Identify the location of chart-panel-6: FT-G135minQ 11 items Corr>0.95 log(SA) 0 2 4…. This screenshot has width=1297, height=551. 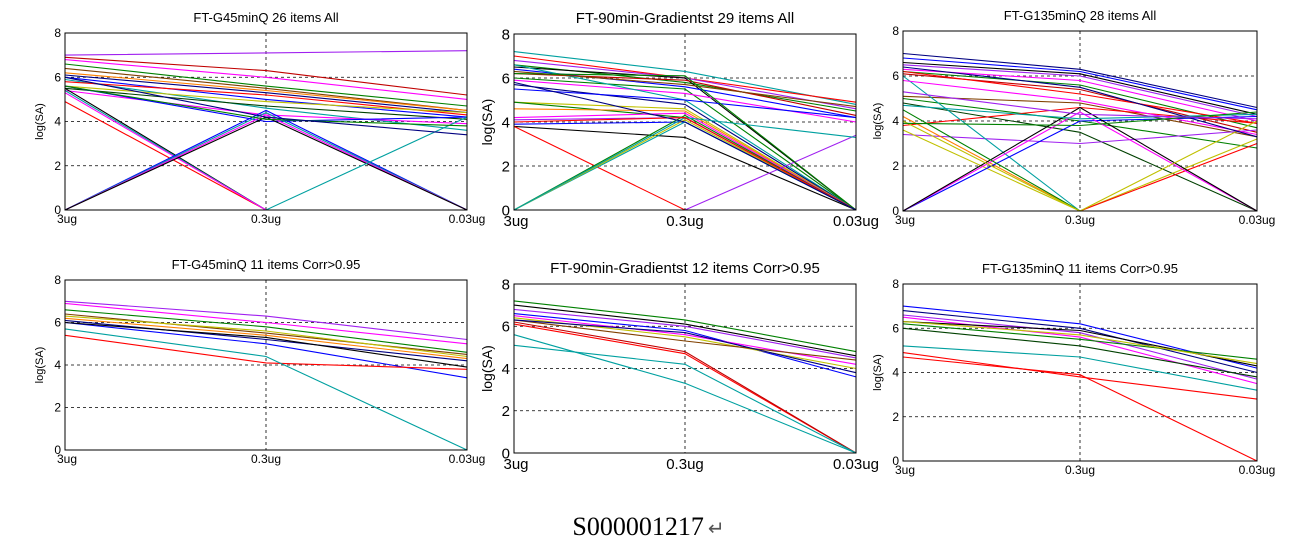
(1073, 369).